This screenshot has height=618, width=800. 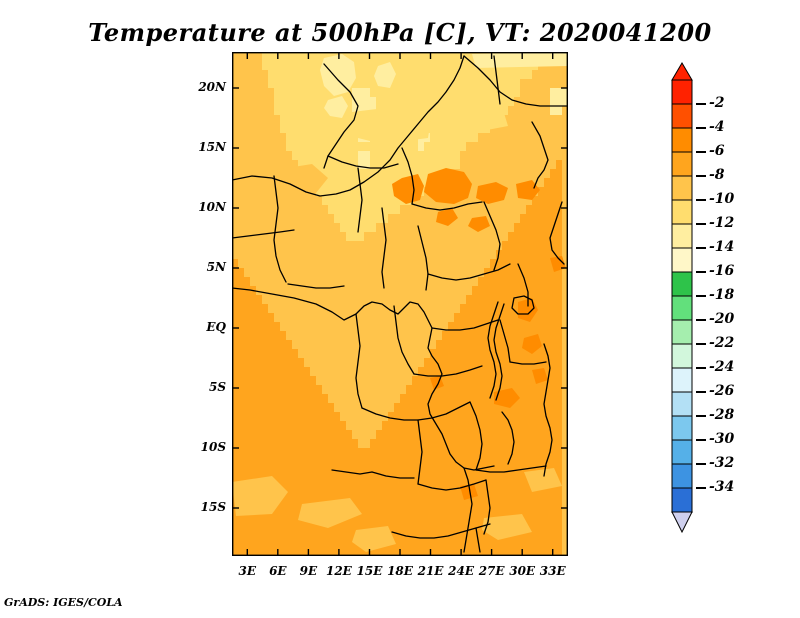 I want to click on grads-watermark: GrADS: IGES/COLA, so click(x=63, y=602).